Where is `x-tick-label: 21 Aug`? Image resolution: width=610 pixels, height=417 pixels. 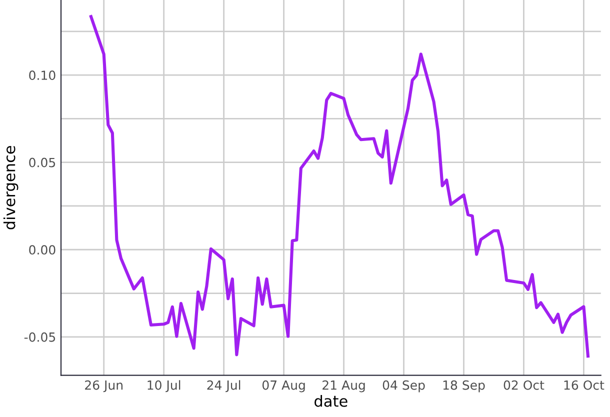
x-tick-label: 21 Aug is located at coordinates (343, 386).